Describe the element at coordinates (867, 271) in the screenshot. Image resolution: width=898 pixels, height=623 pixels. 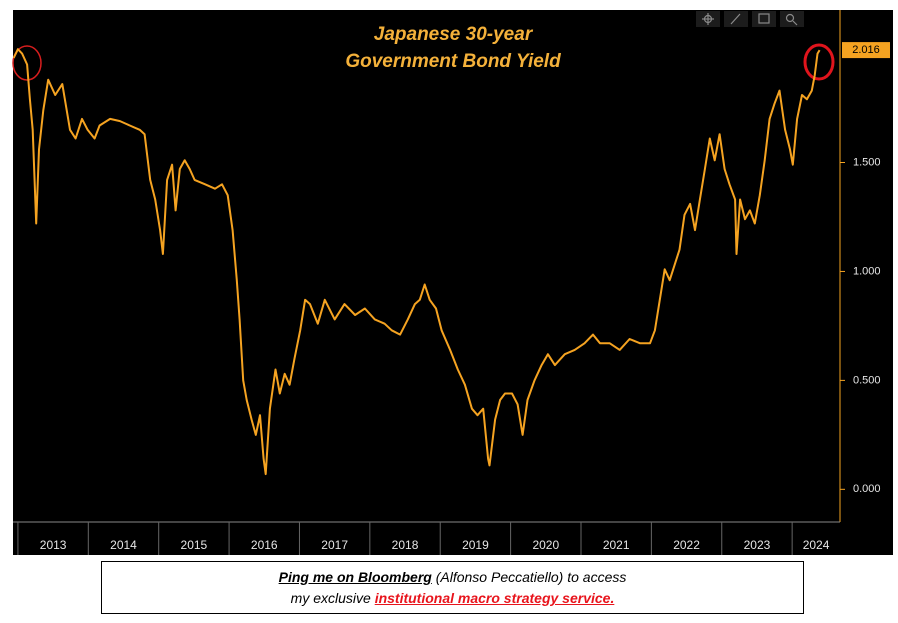
I see `y-tick-label: 1.000` at that location.